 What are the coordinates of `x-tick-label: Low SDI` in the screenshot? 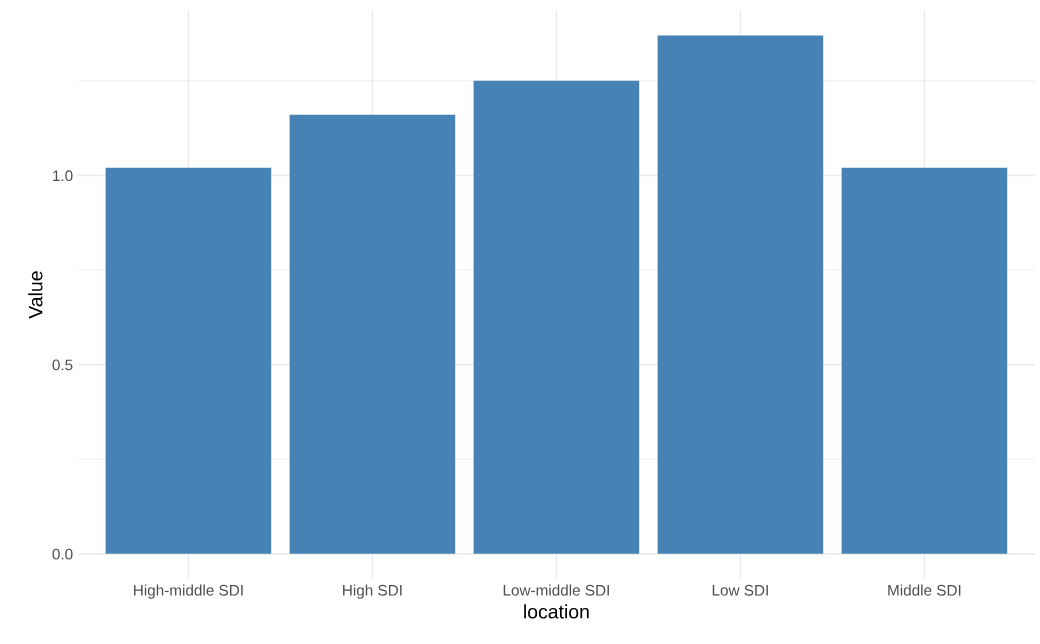 It's located at (740, 590).